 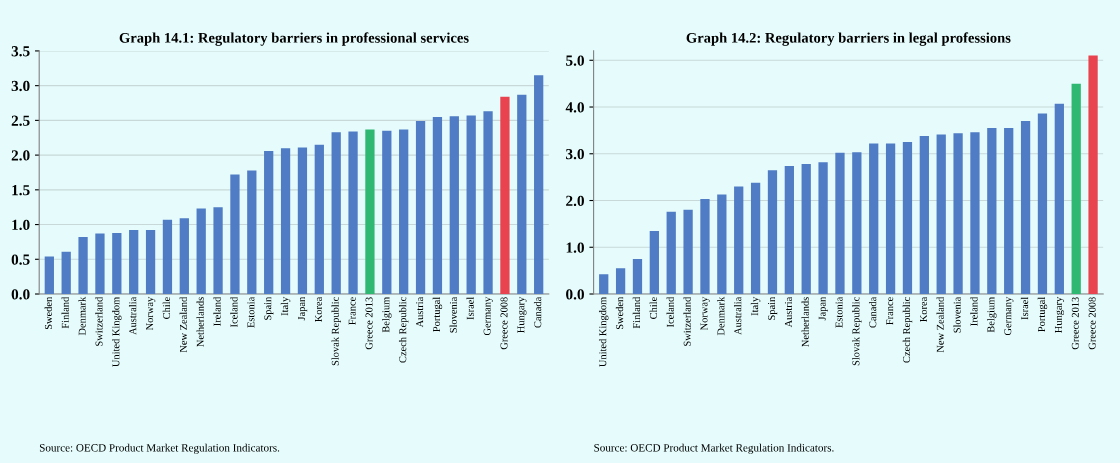 What do you see at coordinates (20, 259) in the screenshot?
I see `y-tick-label: 0.5` at bounding box center [20, 259].